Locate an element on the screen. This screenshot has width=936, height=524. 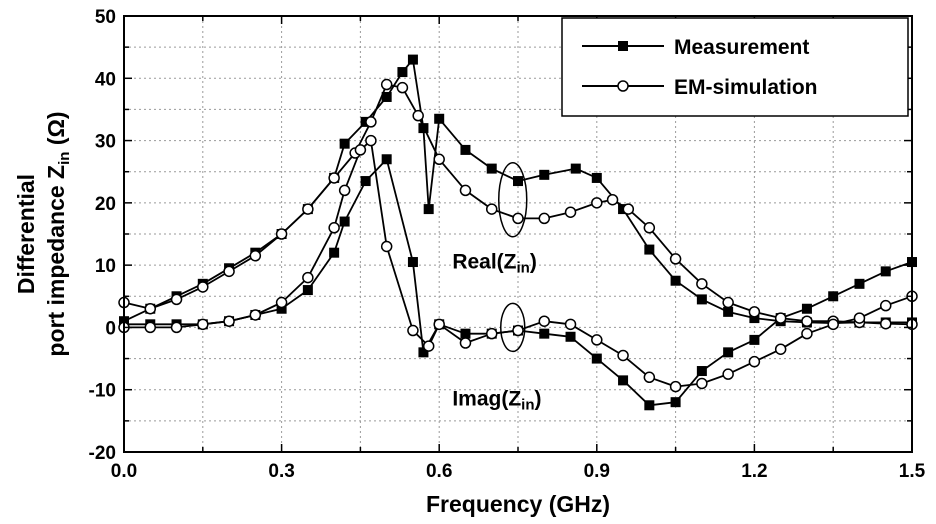
y-tick-label: 50 is located at coordinates (105, 17).